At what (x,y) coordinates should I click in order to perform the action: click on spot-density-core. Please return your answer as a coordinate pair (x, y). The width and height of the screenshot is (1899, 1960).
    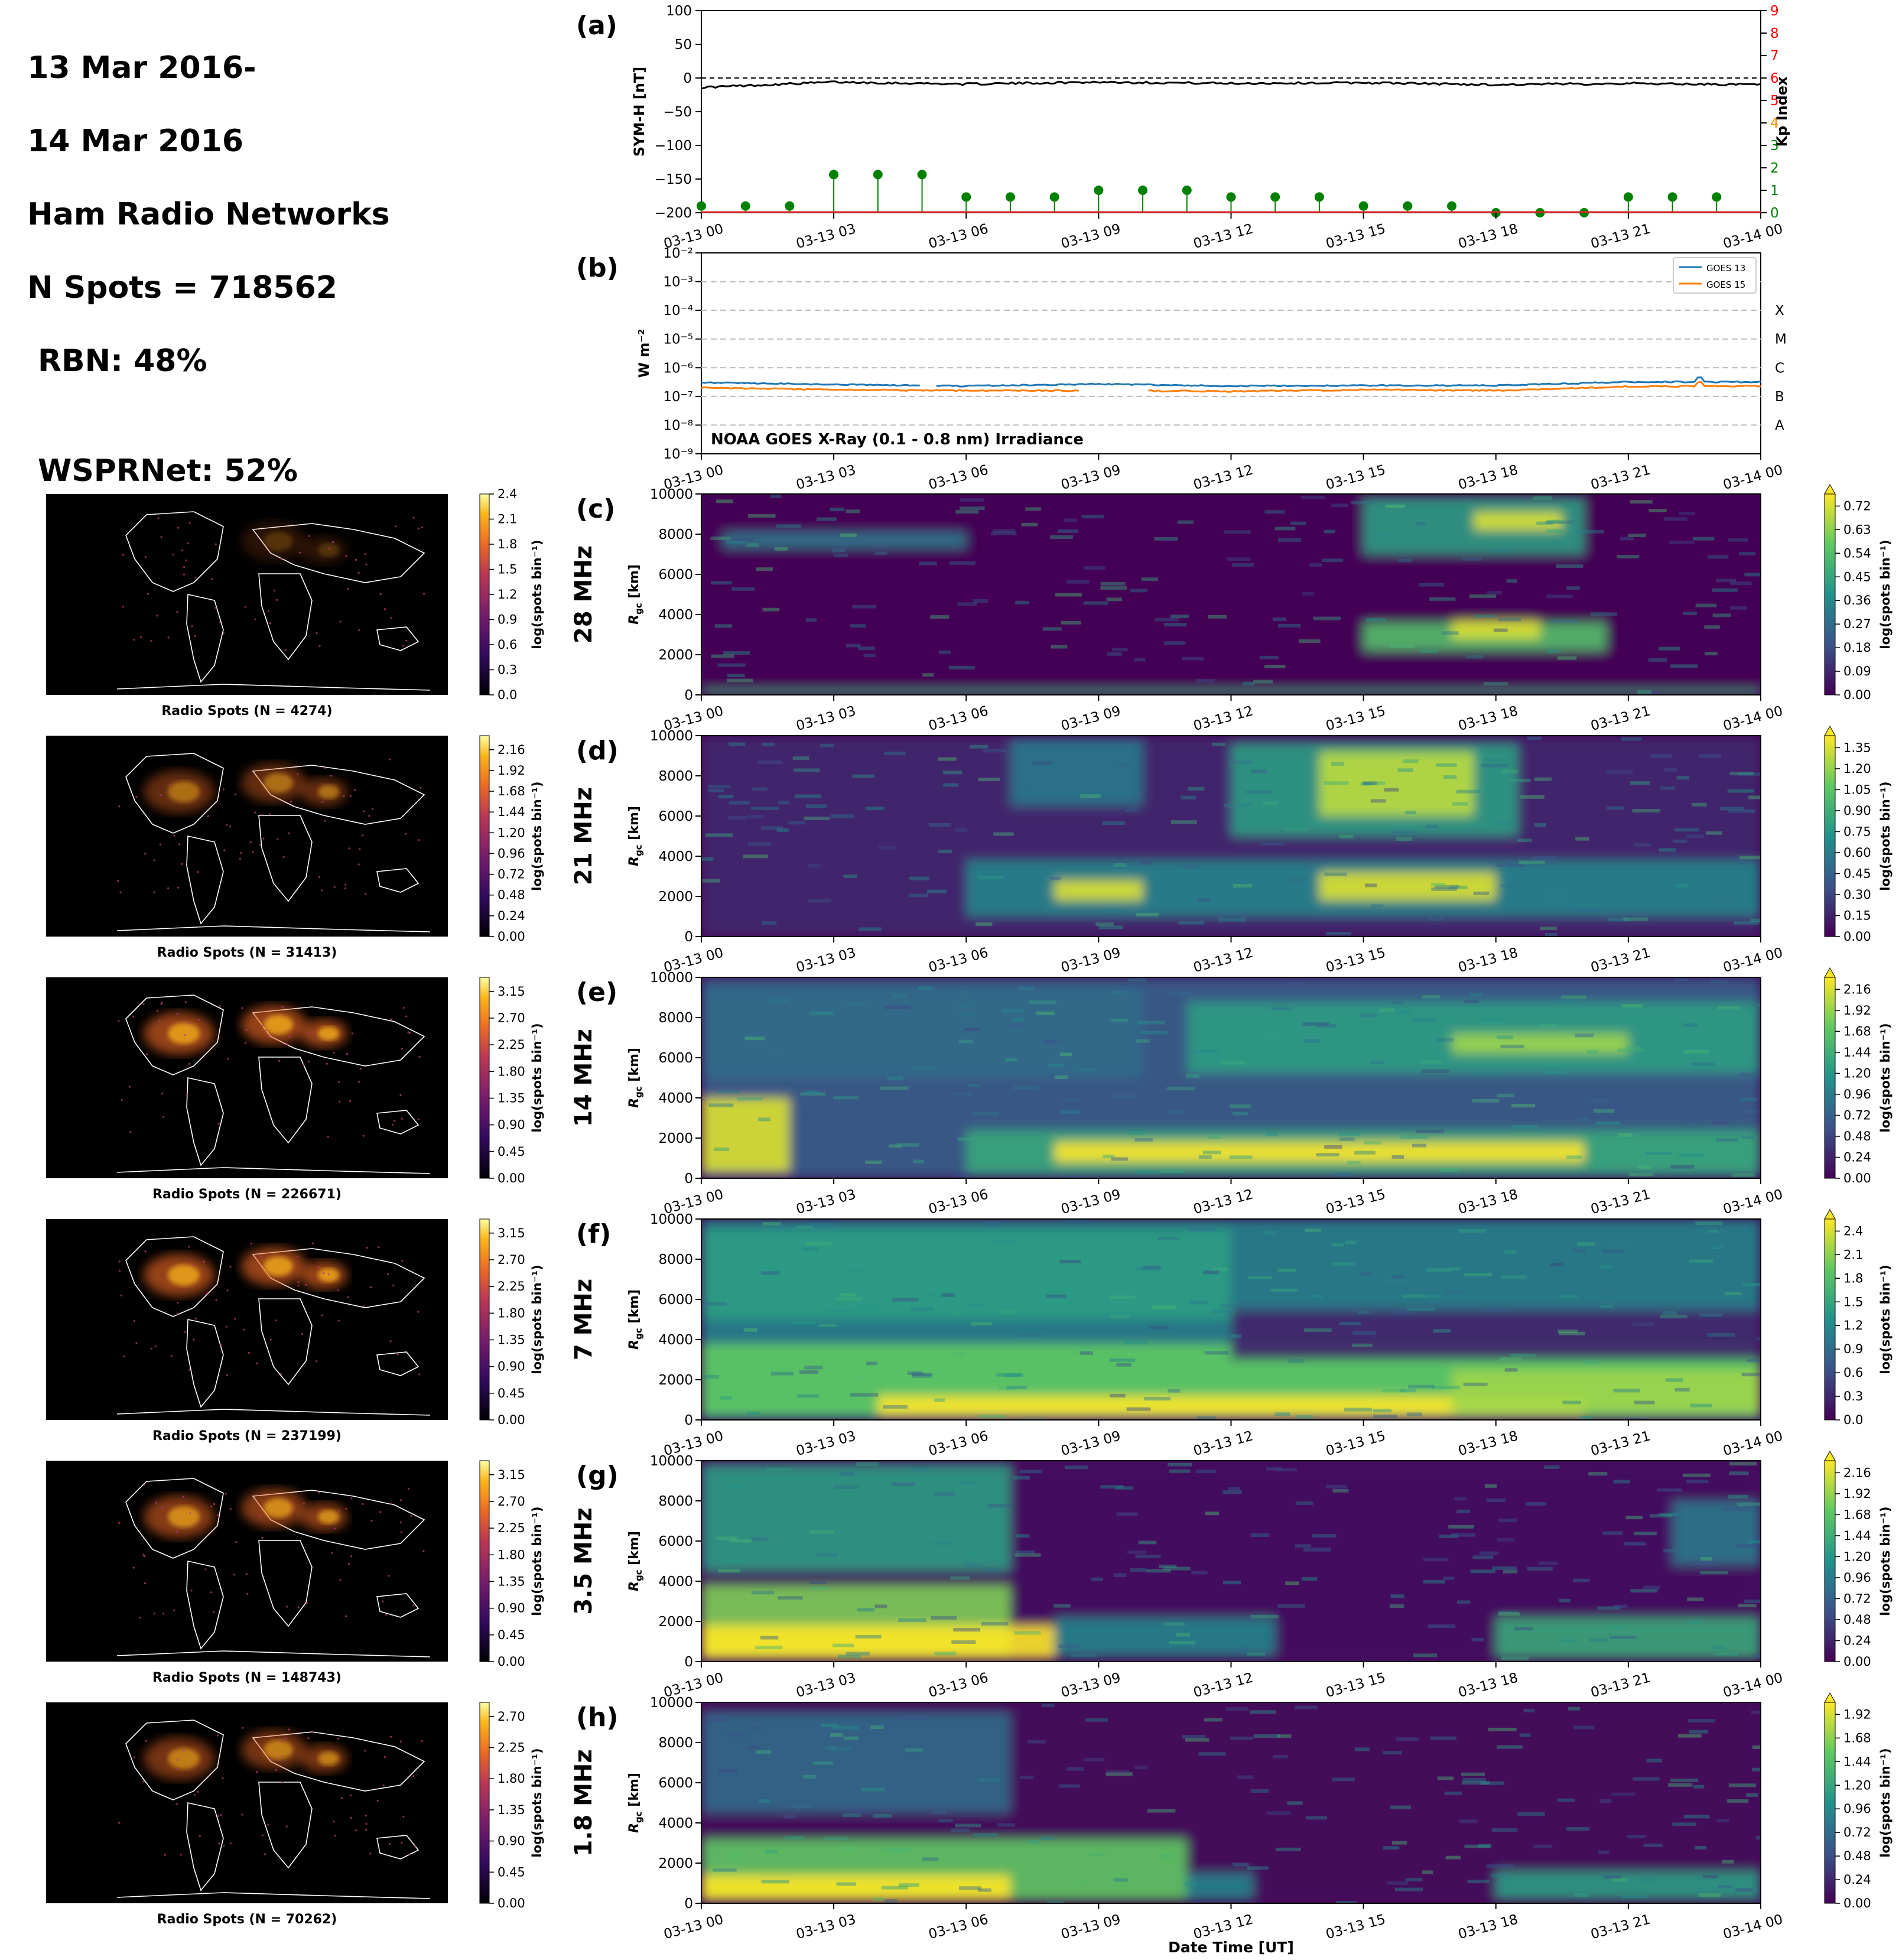
    Looking at the image, I should click on (328, 1517).